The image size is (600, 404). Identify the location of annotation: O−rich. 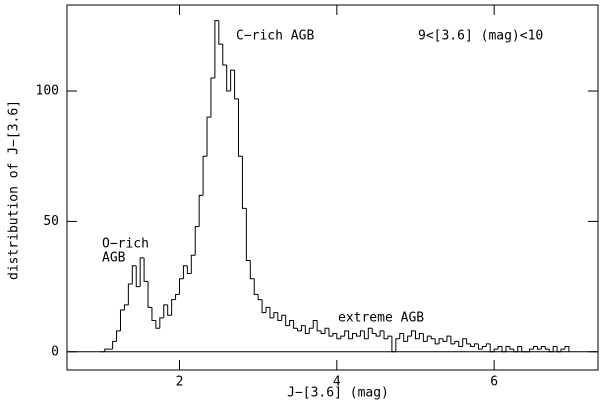
(125, 244).